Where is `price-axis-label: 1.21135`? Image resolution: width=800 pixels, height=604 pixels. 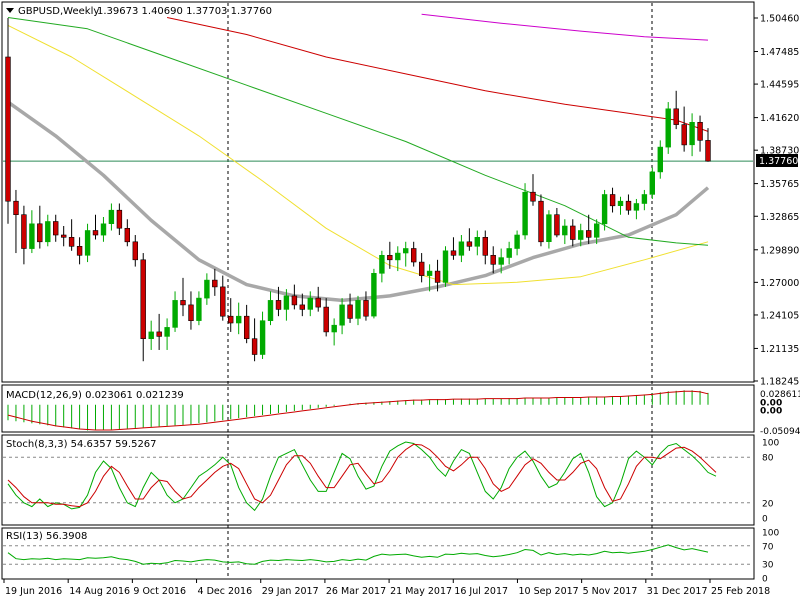 price-axis-label: 1.21135 is located at coordinates (779, 349).